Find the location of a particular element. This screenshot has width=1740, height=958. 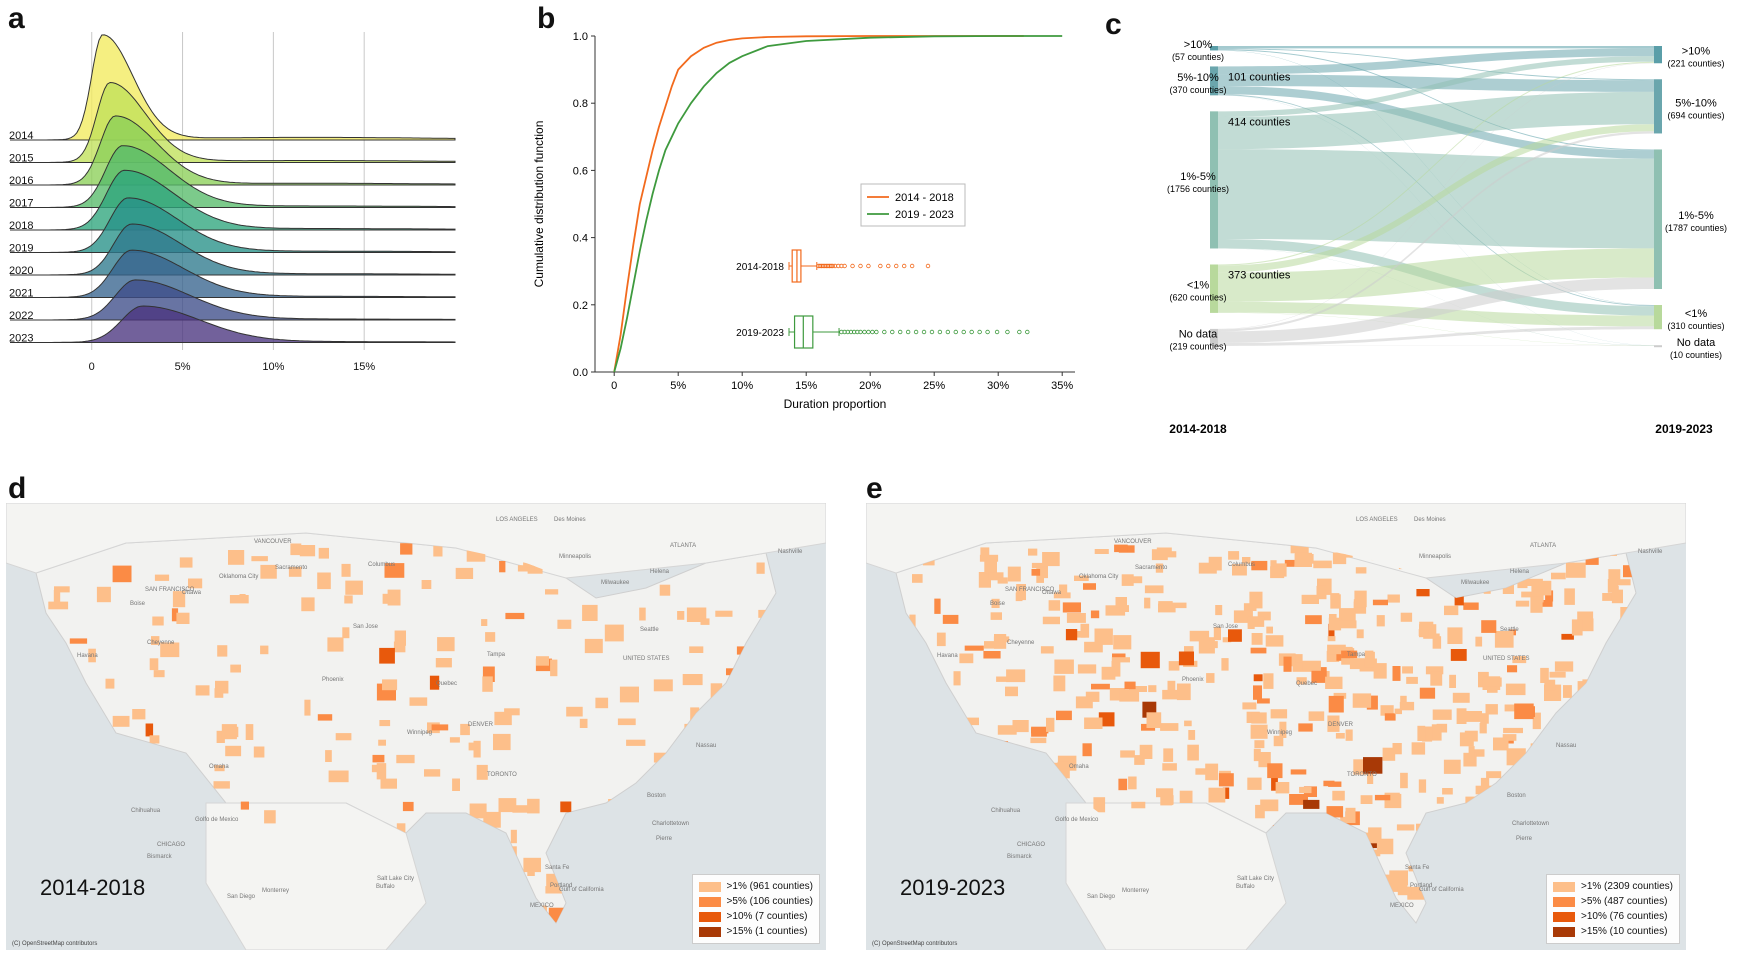

sankey-node-right is located at coordinates (1658, 346).